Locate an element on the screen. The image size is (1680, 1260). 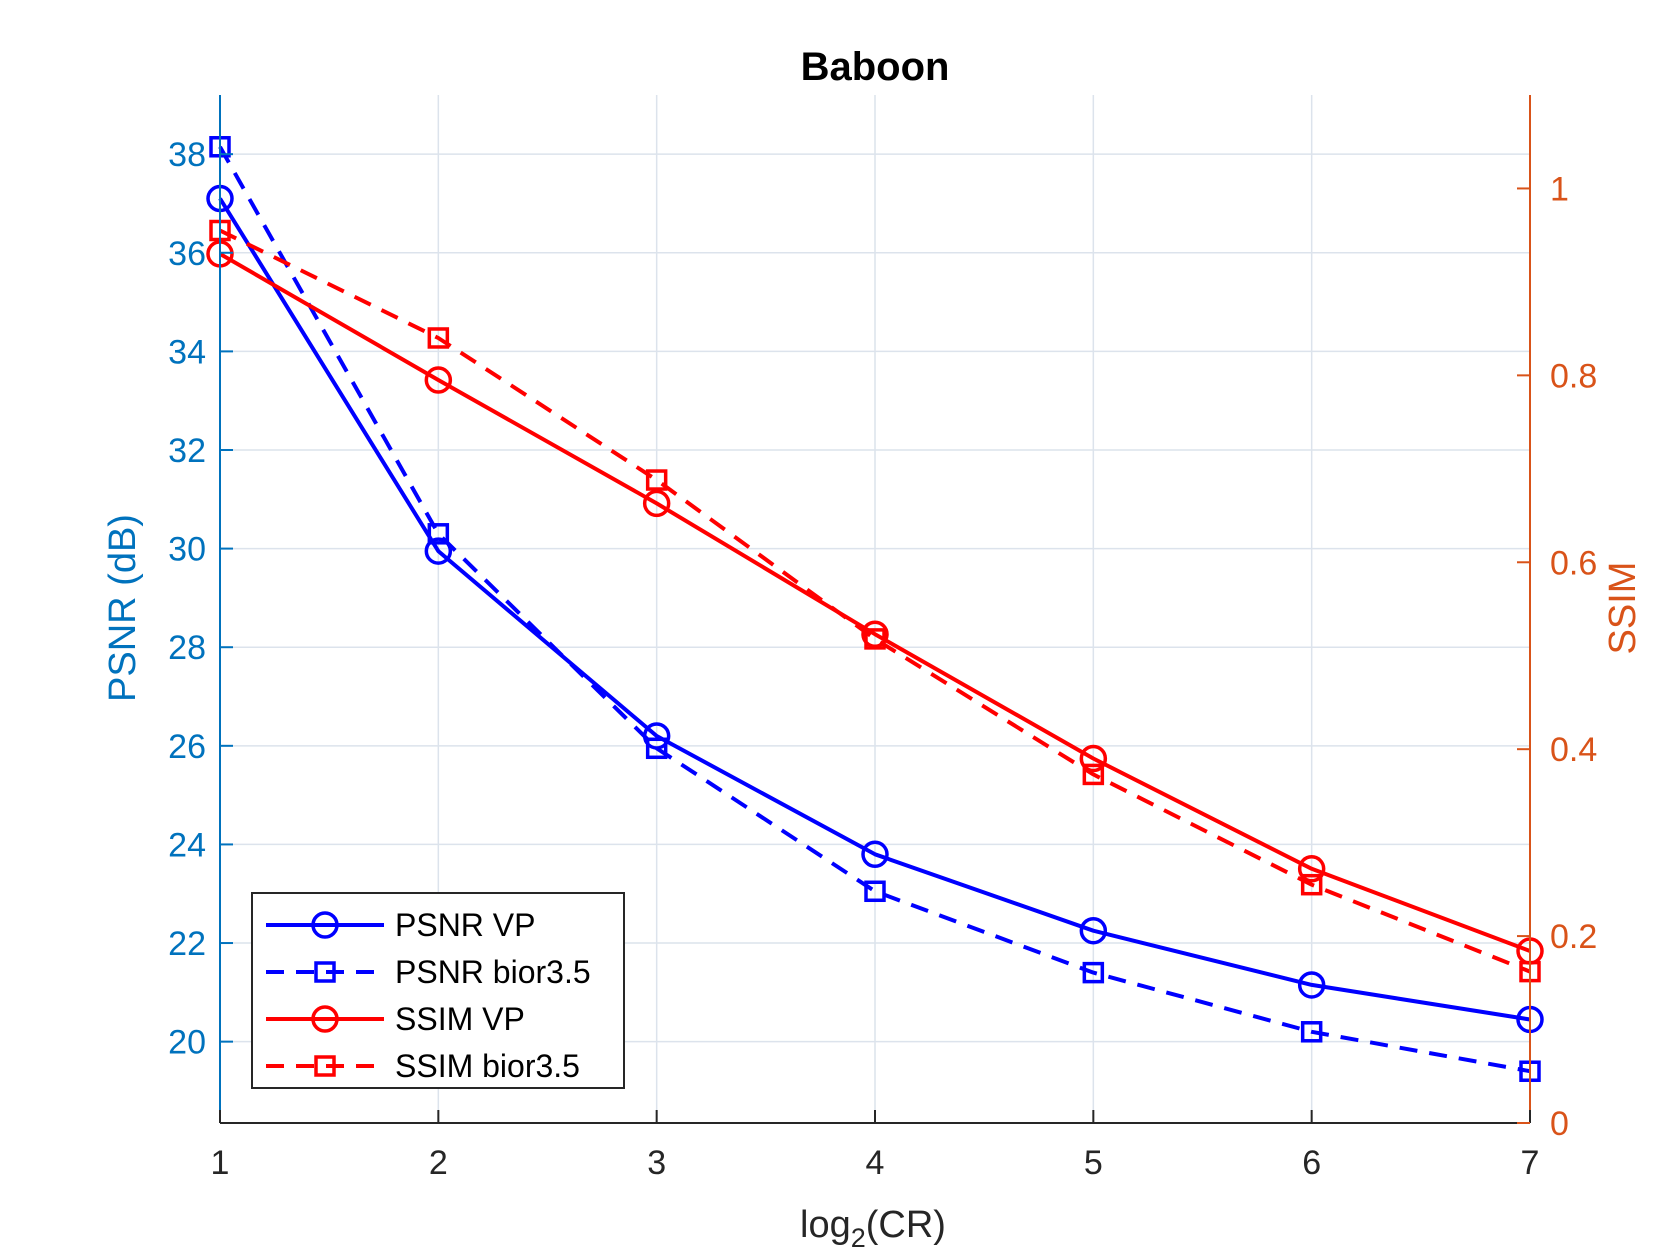
y-tick-label-left: 22 is located at coordinates (187, 944).